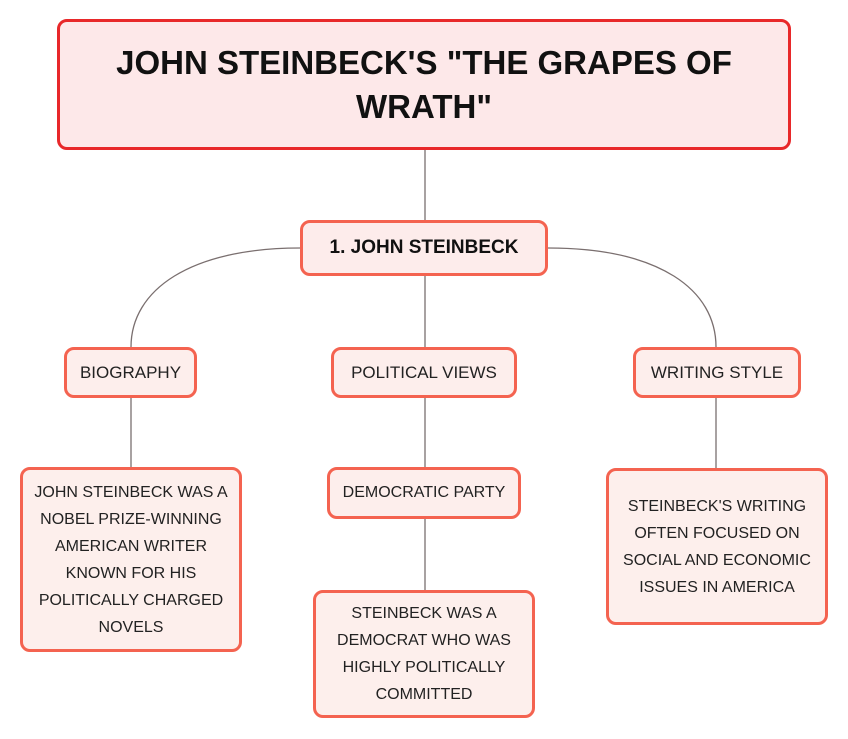  I want to click on democratic-party-node: DEMOCRATIC PARTY, so click(424, 493).